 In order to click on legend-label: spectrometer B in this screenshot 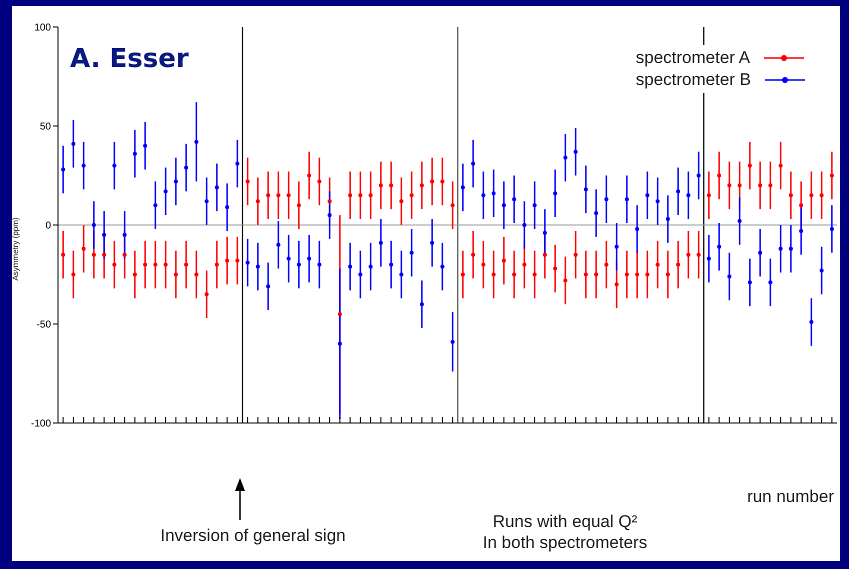, I will do `click(693, 80)`.